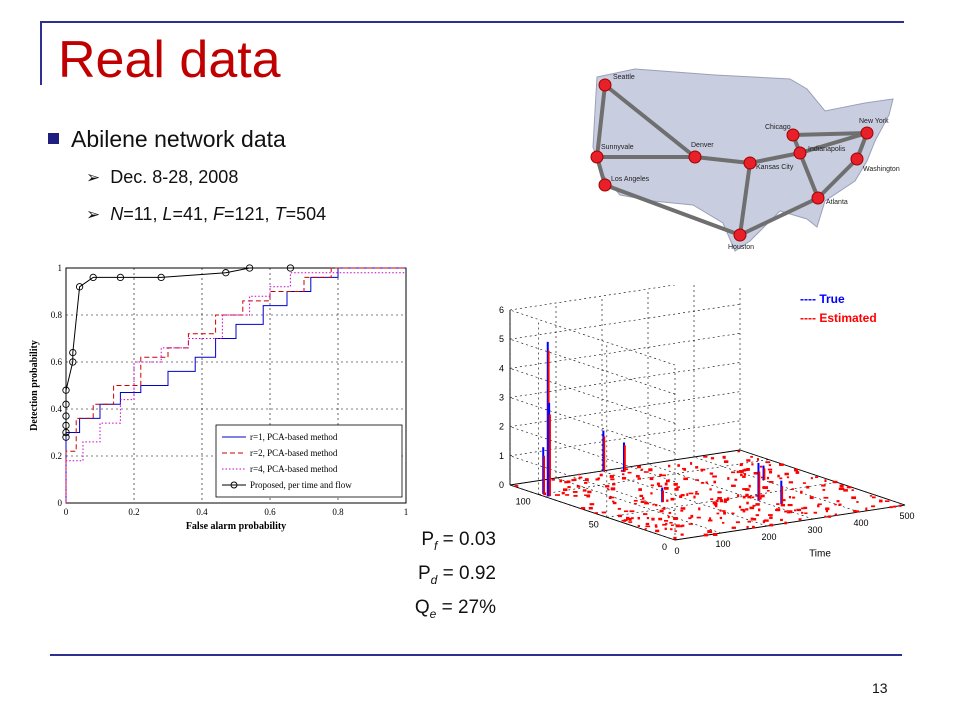 The image size is (960, 720). I want to click on roc-y-tick-label: 0.4, so click(57, 409).